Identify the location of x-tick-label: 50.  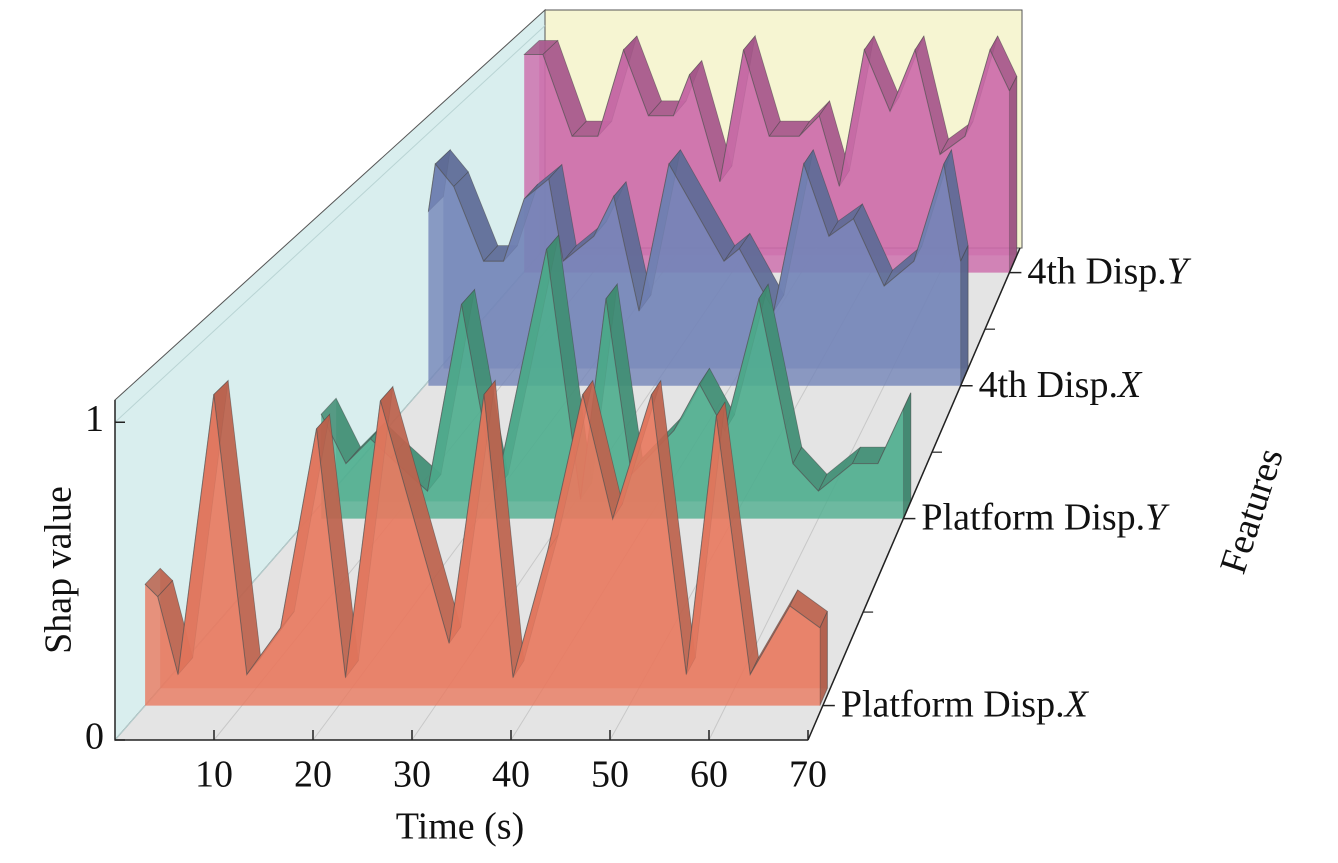
(610, 775).